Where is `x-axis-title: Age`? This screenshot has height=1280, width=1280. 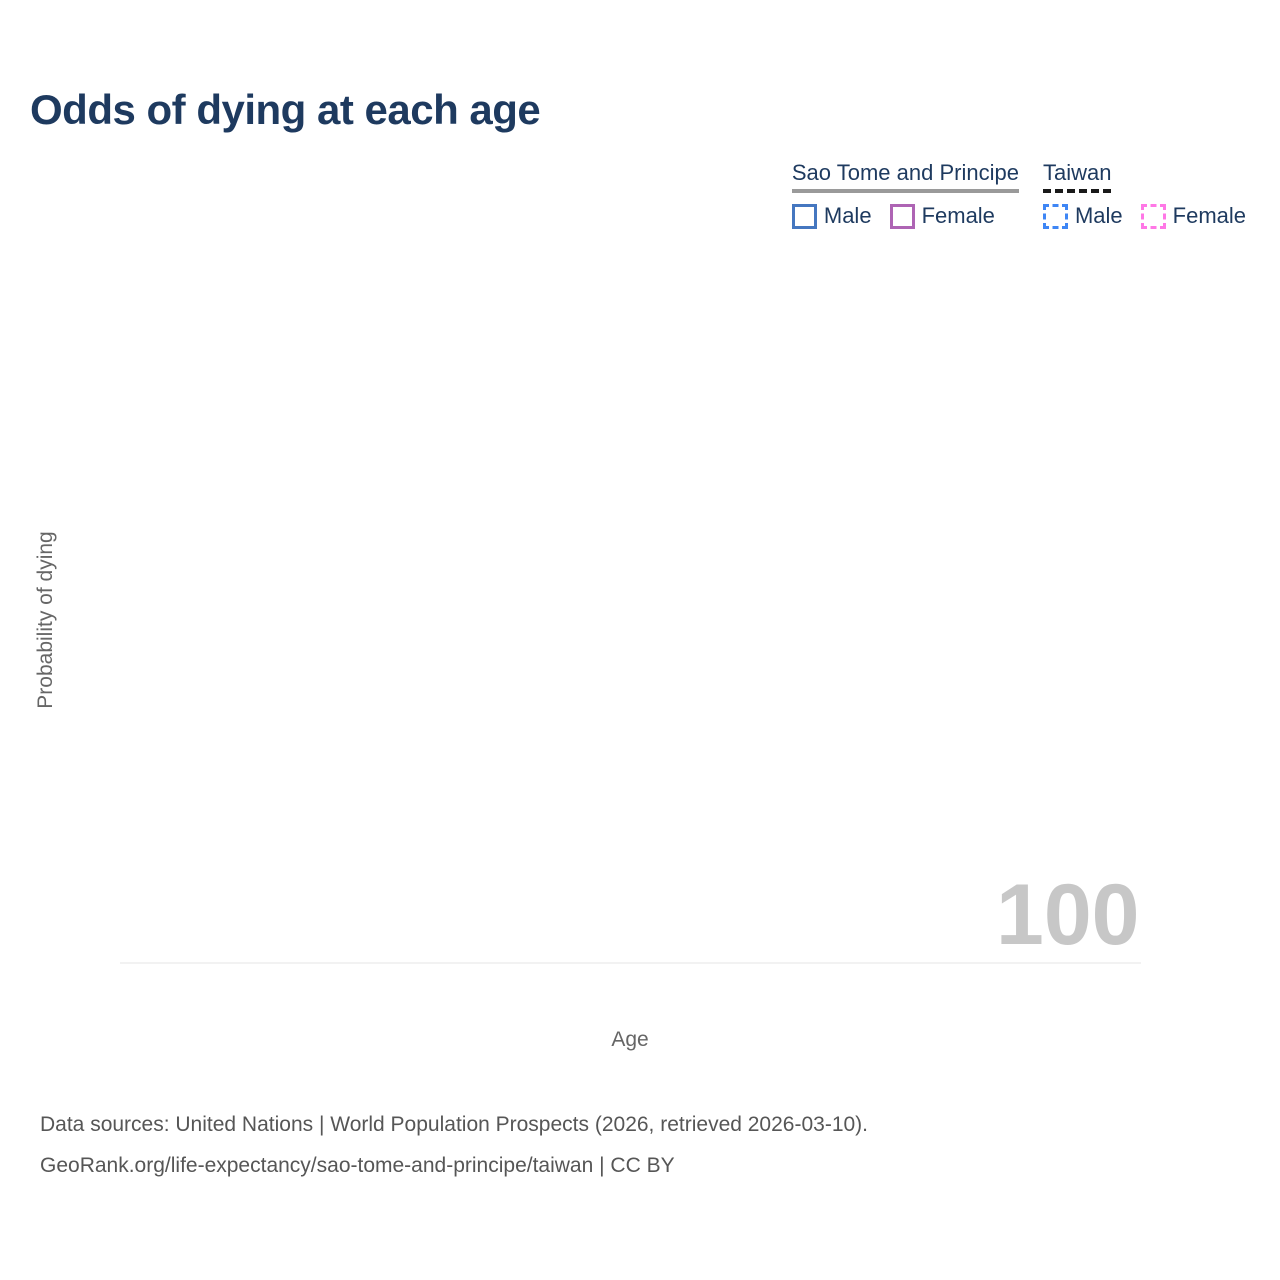 x-axis-title: Age is located at coordinates (630, 1039).